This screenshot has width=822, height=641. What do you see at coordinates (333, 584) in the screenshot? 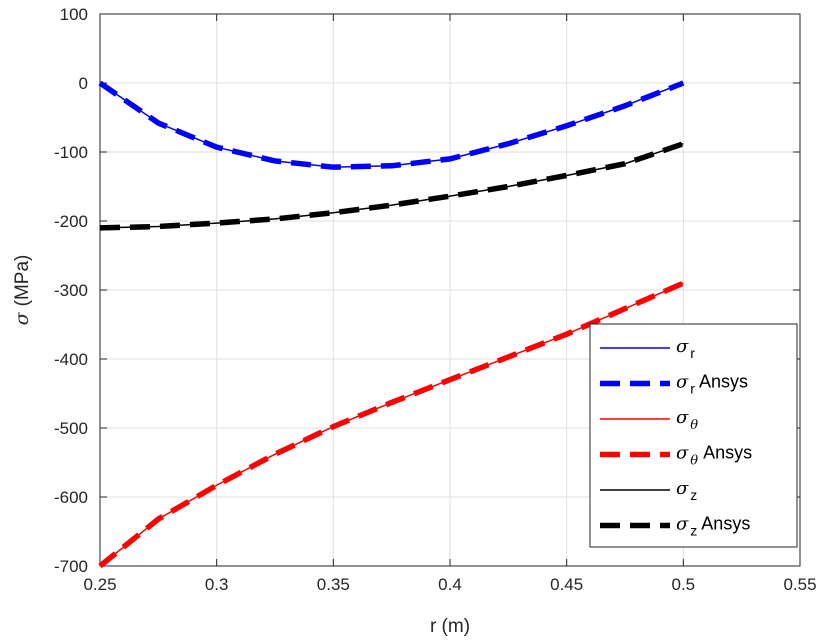
I see `x-tick-label: 0.35` at bounding box center [333, 584].